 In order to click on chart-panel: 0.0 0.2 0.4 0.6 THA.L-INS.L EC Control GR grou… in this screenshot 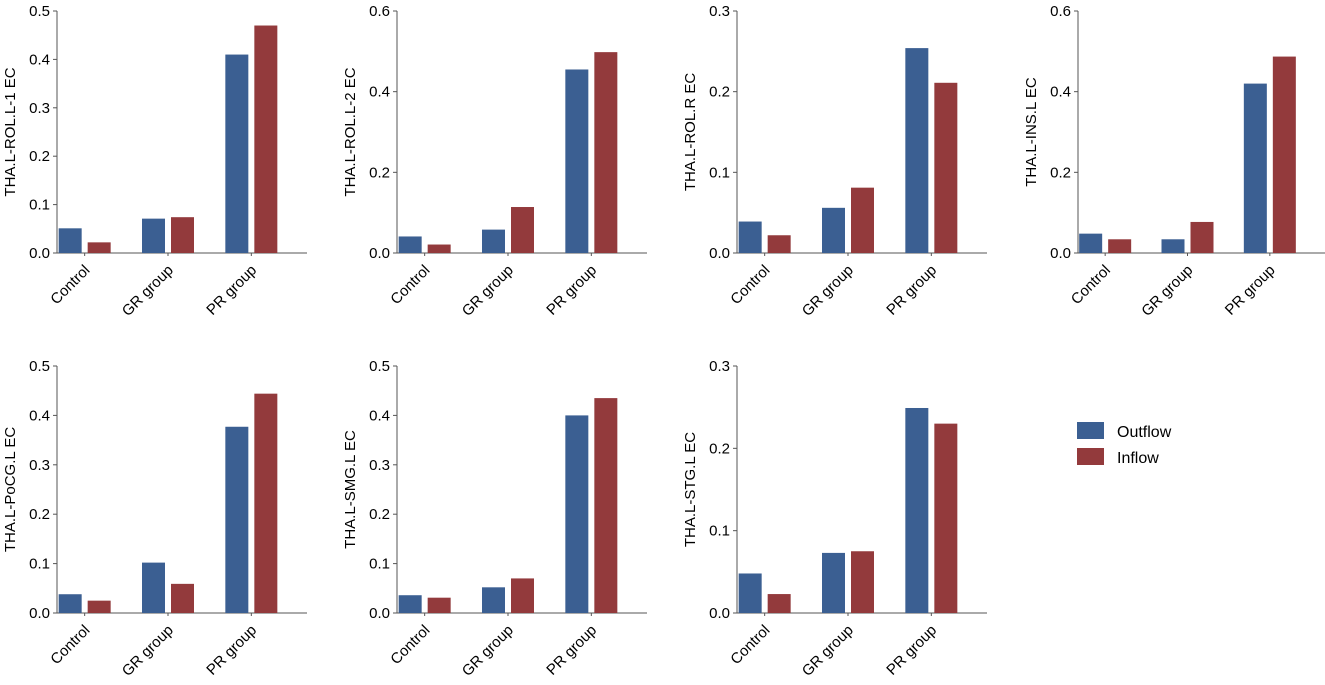, I will do `click(1174, 161)`.